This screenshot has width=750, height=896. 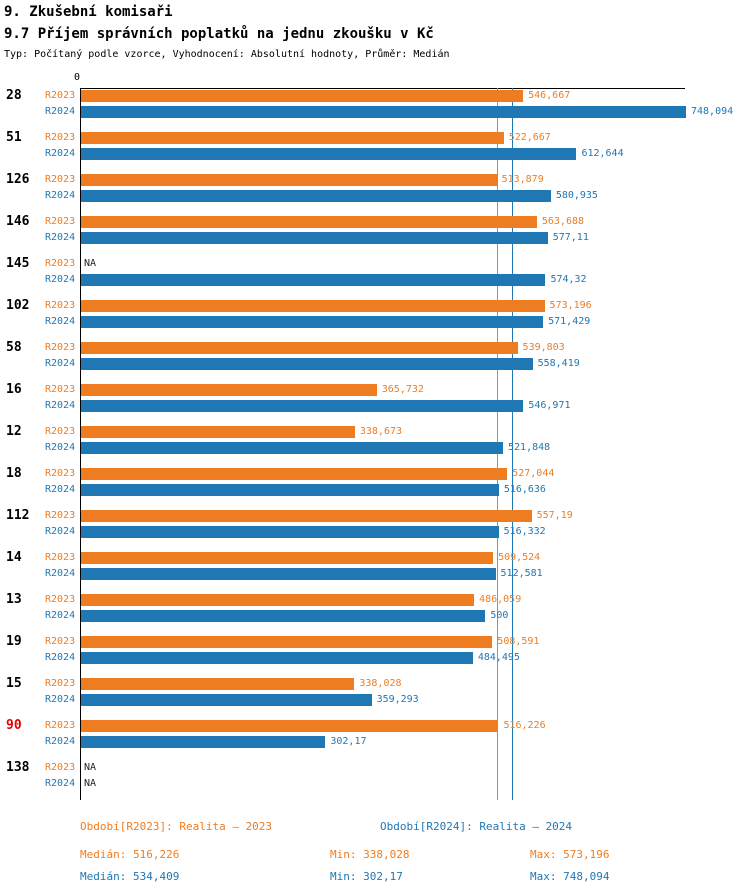 I want to click on group-id-label: 12, so click(x=14, y=431).